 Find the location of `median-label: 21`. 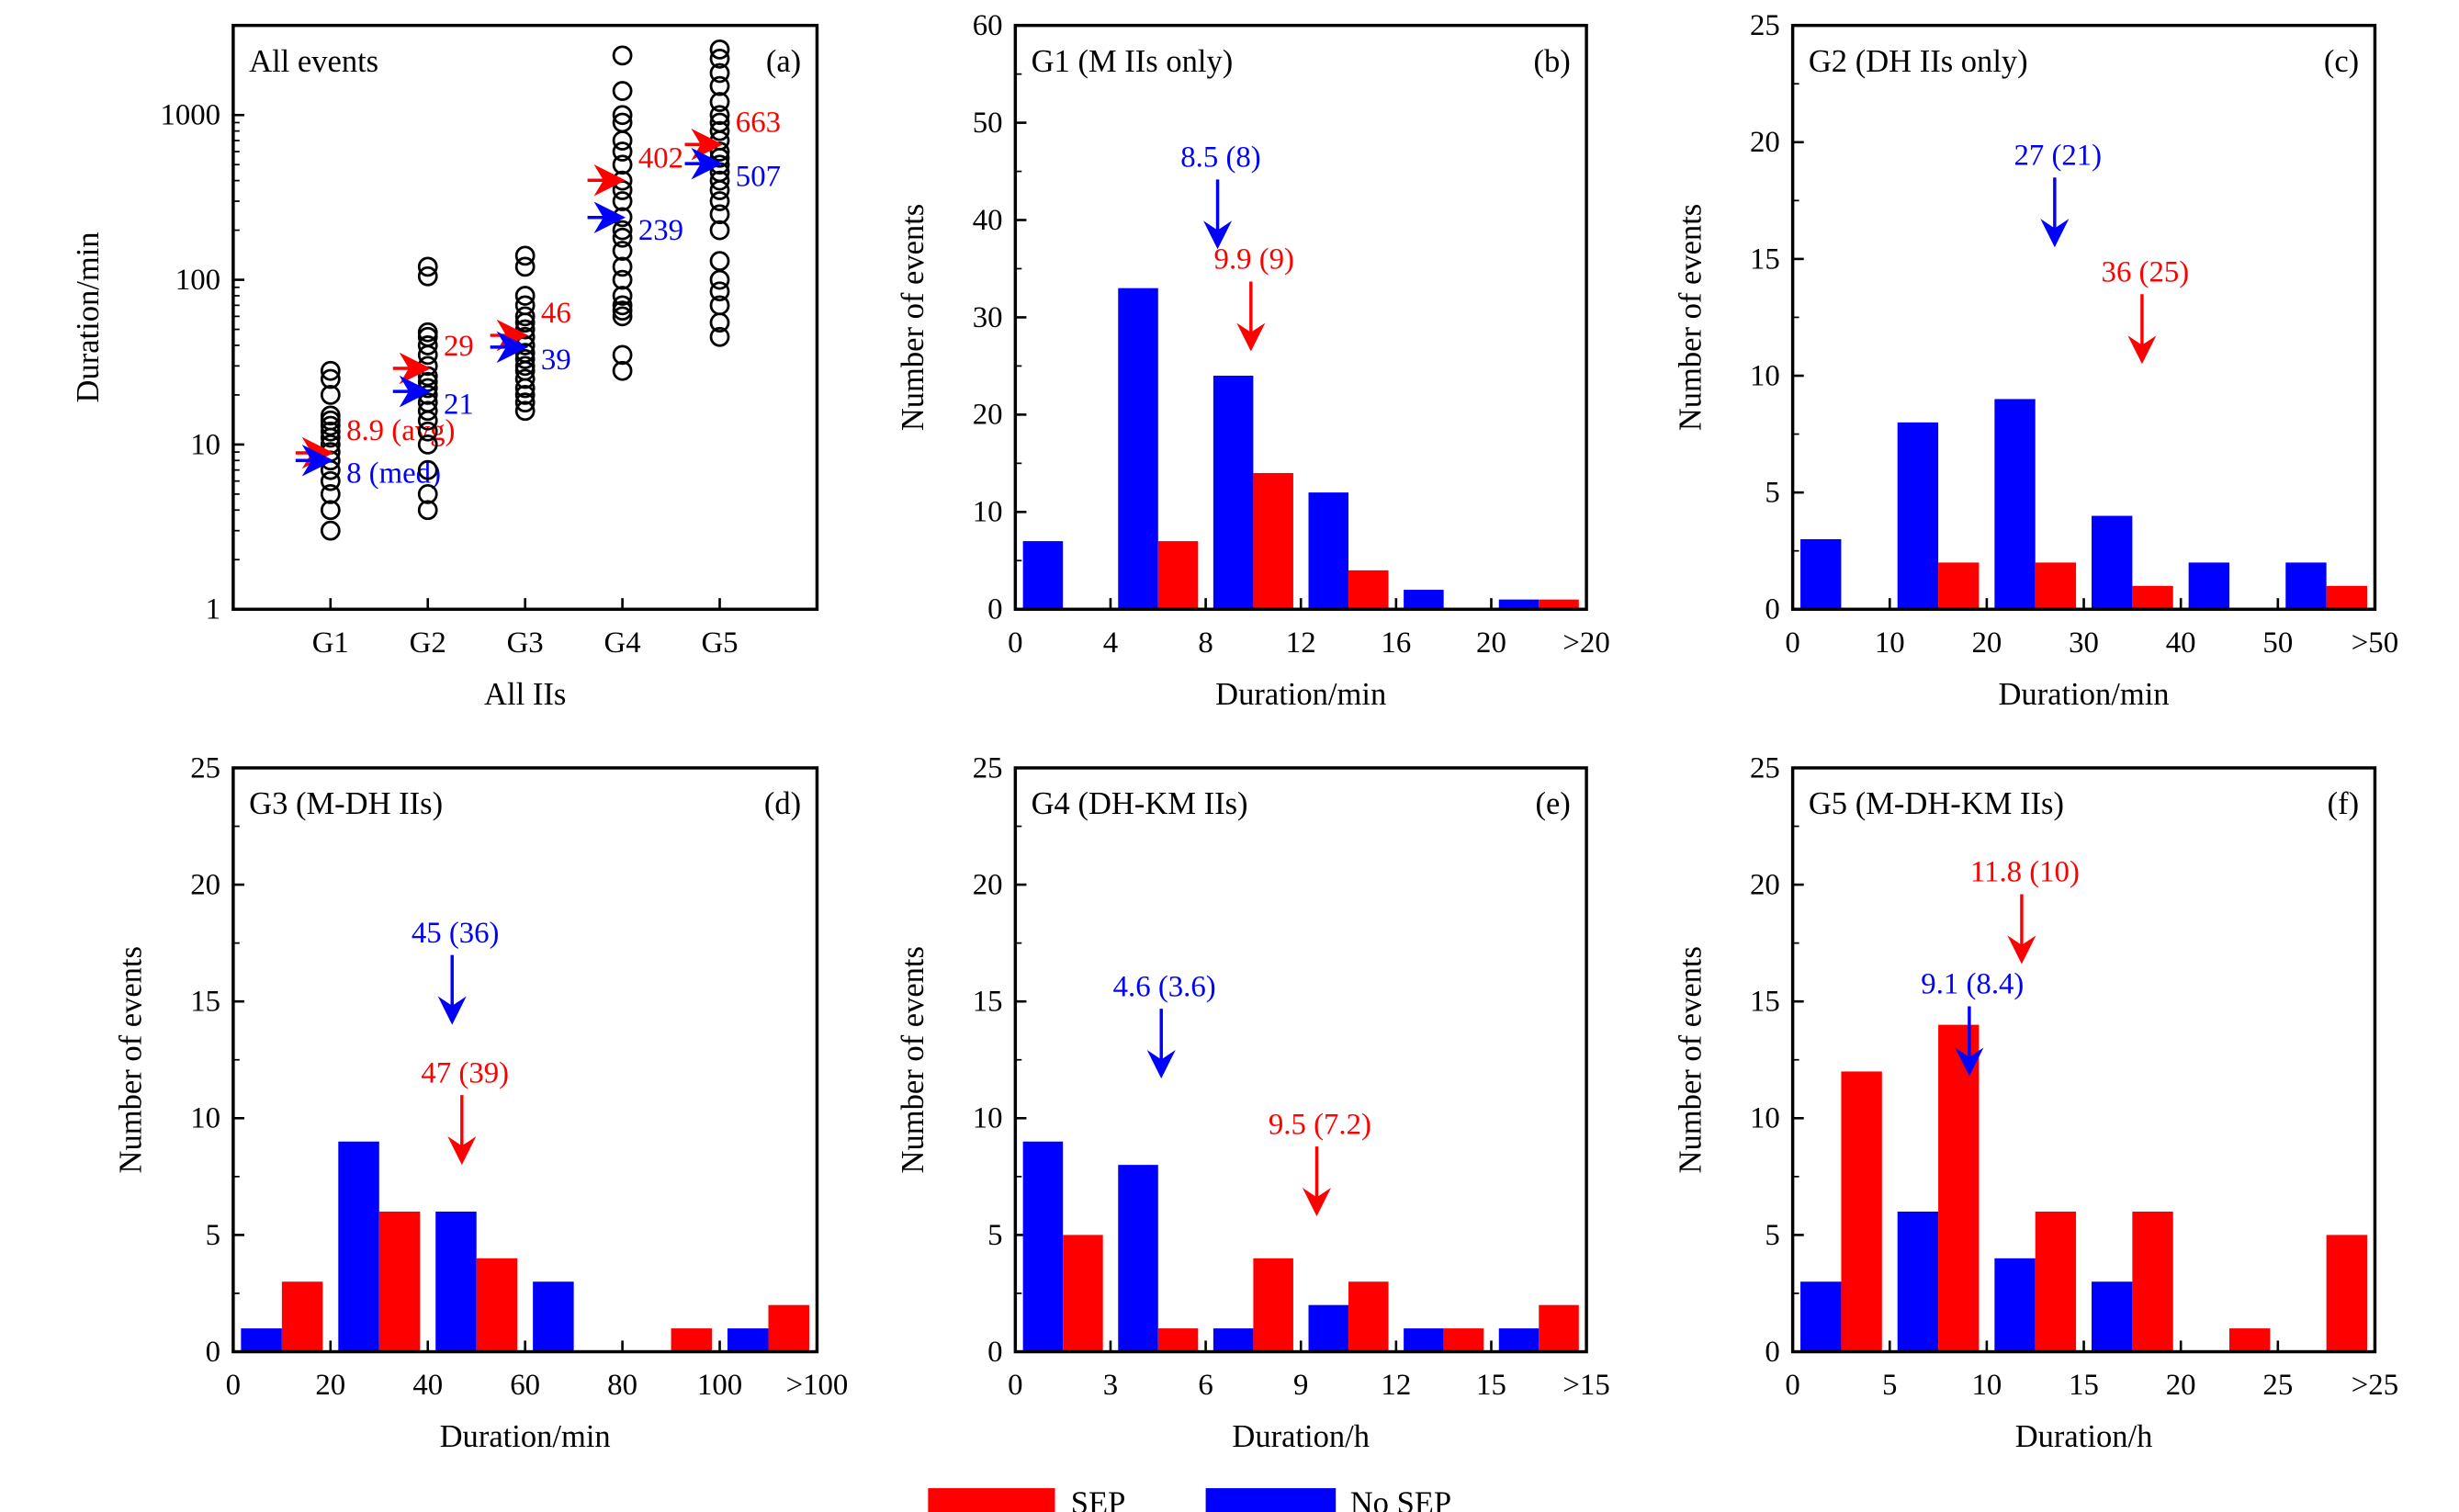

median-label: 21 is located at coordinates (459, 404).